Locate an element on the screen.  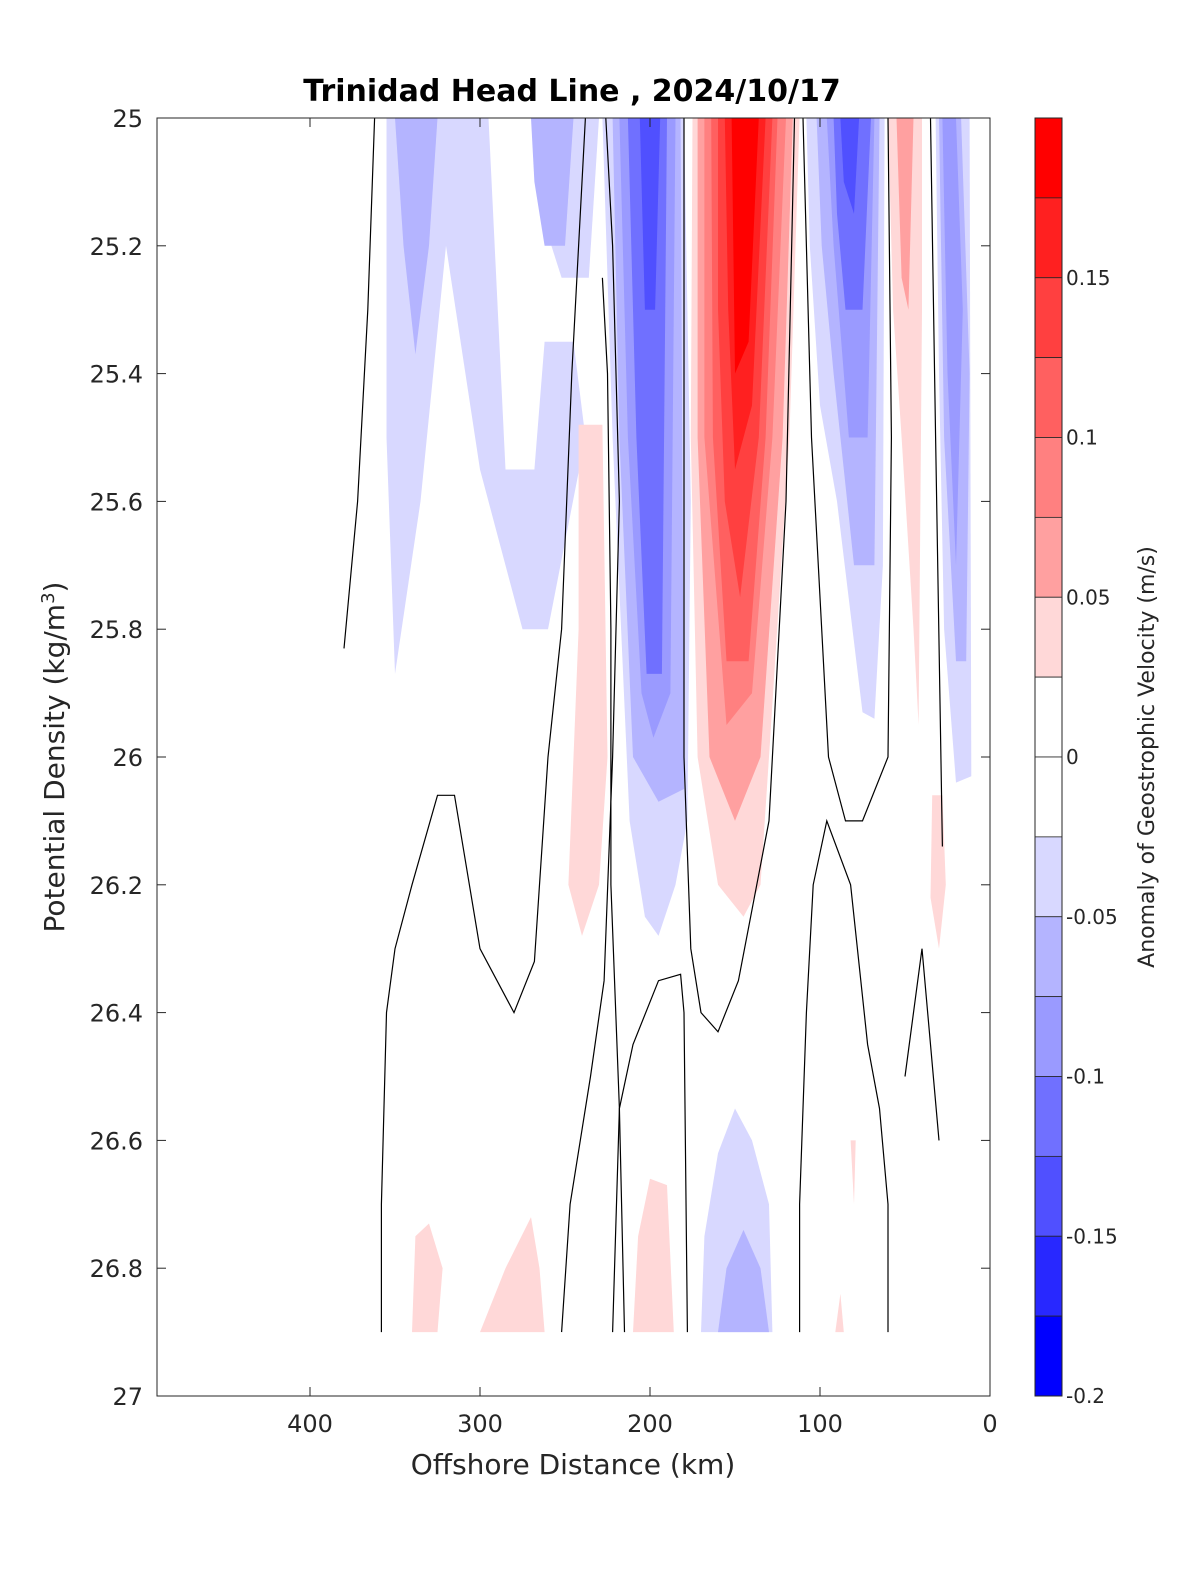
colorbar-tick-label-7: -0.2 is located at coordinates (1085, 1396).